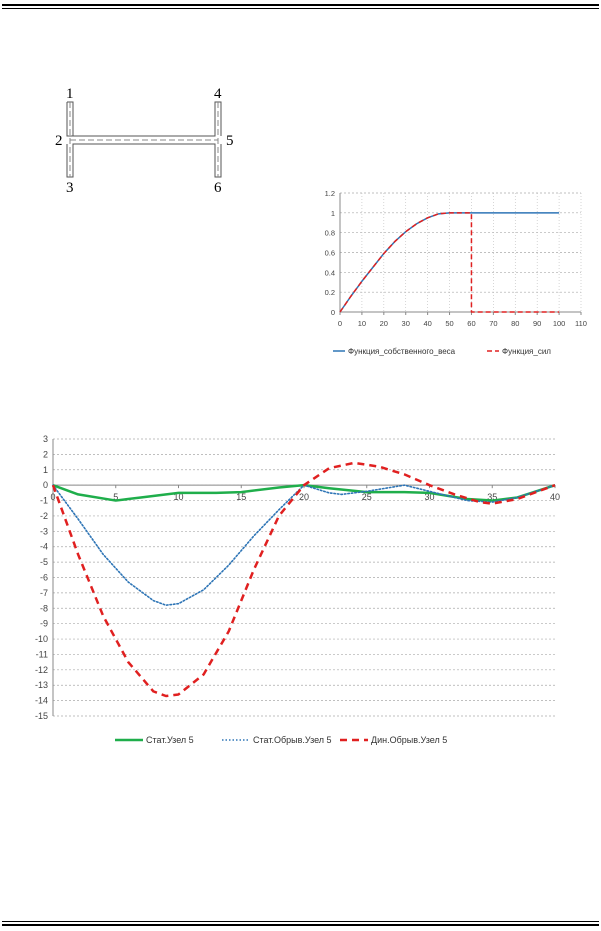 The image size is (601, 931). Describe the element at coordinates (41, 701) in the screenshot. I see `y-tick-label: -14` at that location.